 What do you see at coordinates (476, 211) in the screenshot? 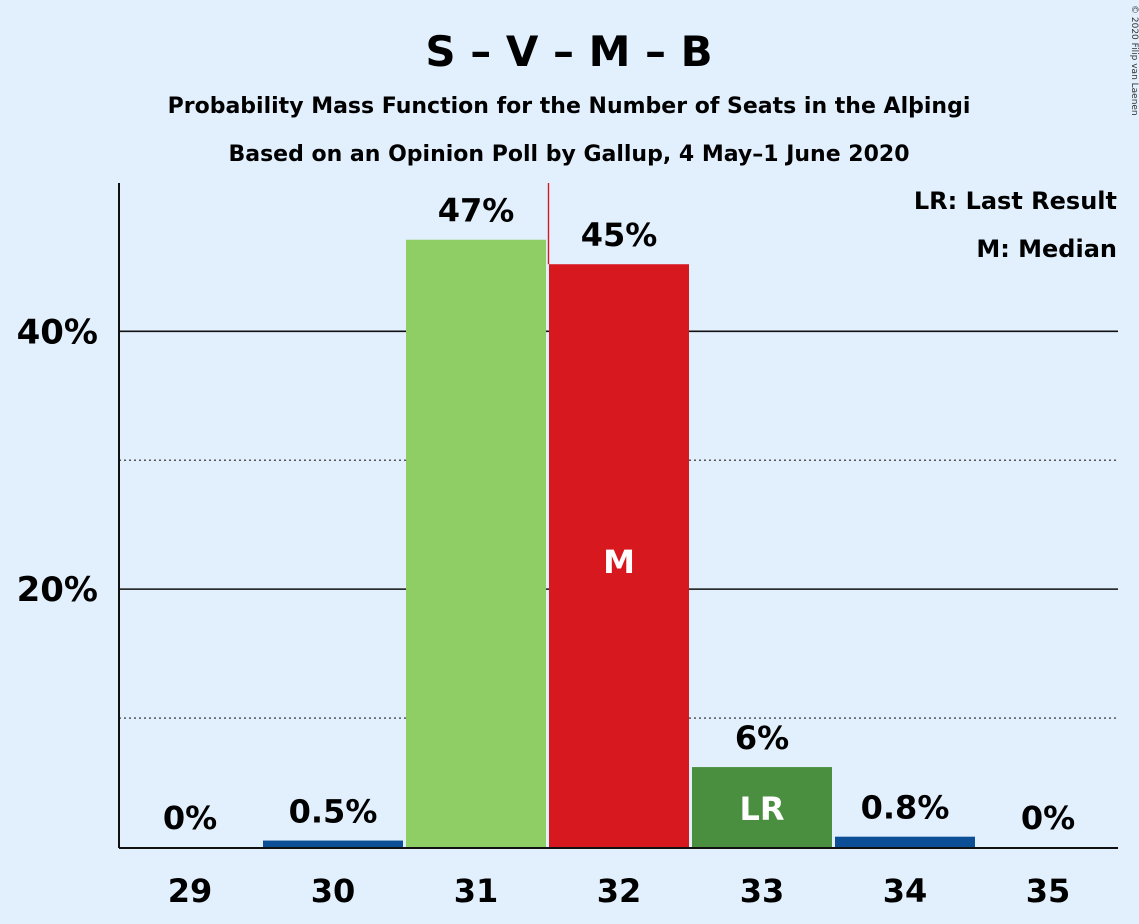
I see `data-label: 47%` at bounding box center [476, 211].